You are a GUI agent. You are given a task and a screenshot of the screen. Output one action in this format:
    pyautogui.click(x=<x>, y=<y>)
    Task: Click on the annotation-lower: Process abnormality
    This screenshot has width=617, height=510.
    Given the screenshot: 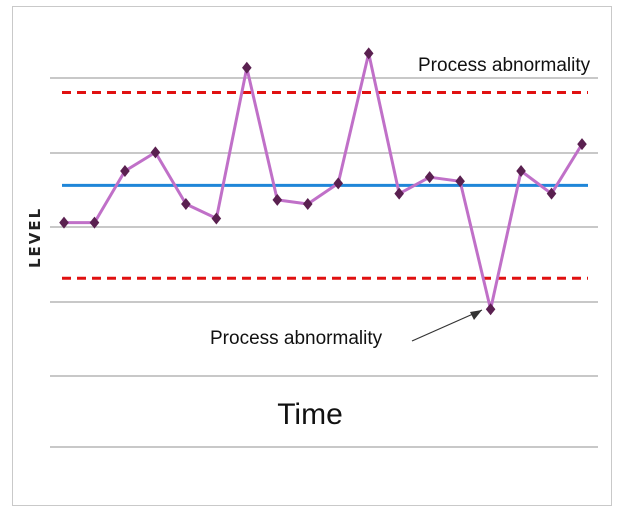 What is the action you would take?
    pyautogui.click(x=296, y=338)
    